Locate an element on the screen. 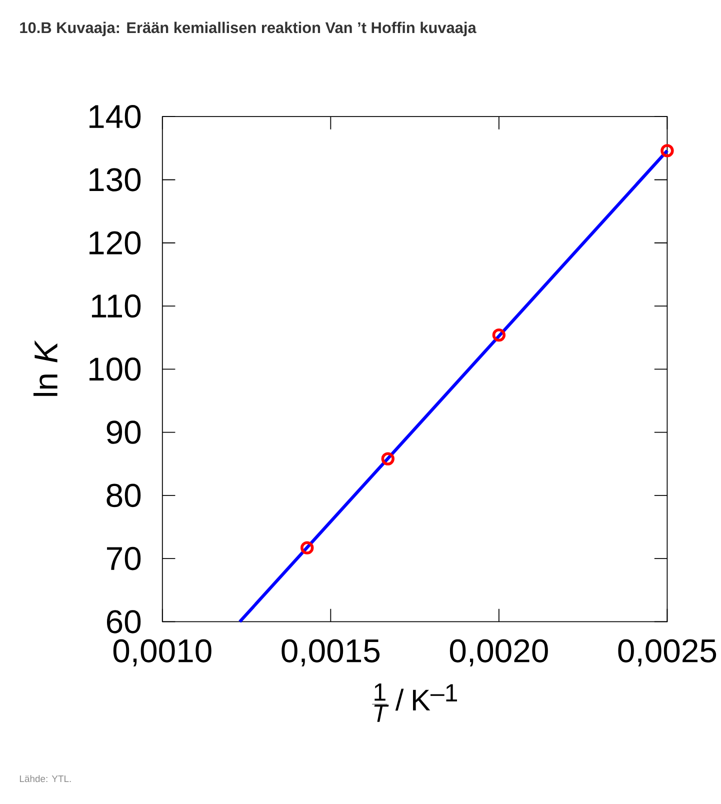 Image resolution: width=721 pixels, height=804 pixels. y-tick-label: 80 is located at coordinates (123, 496).